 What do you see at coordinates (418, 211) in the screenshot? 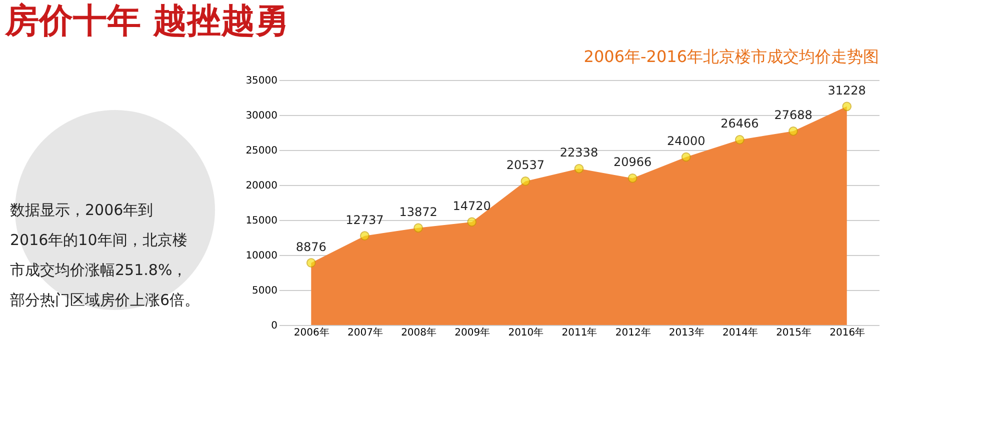
I see `data-label: 13872` at bounding box center [418, 211].